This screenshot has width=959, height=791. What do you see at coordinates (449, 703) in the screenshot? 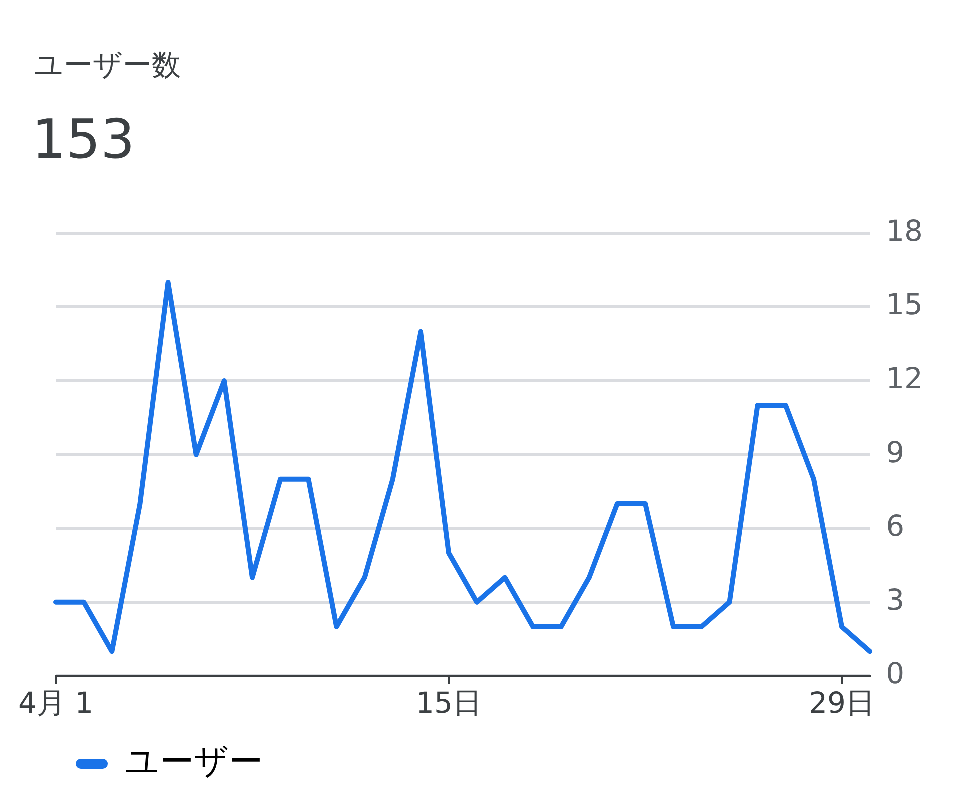
I see `x-tick-label: 15日` at bounding box center [449, 703].